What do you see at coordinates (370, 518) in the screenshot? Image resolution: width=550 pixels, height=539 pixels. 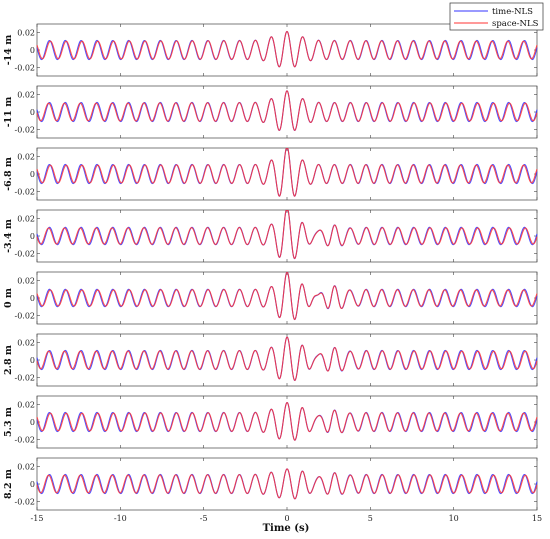 I see `x-tick-label: 5` at bounding box center [370, 518].